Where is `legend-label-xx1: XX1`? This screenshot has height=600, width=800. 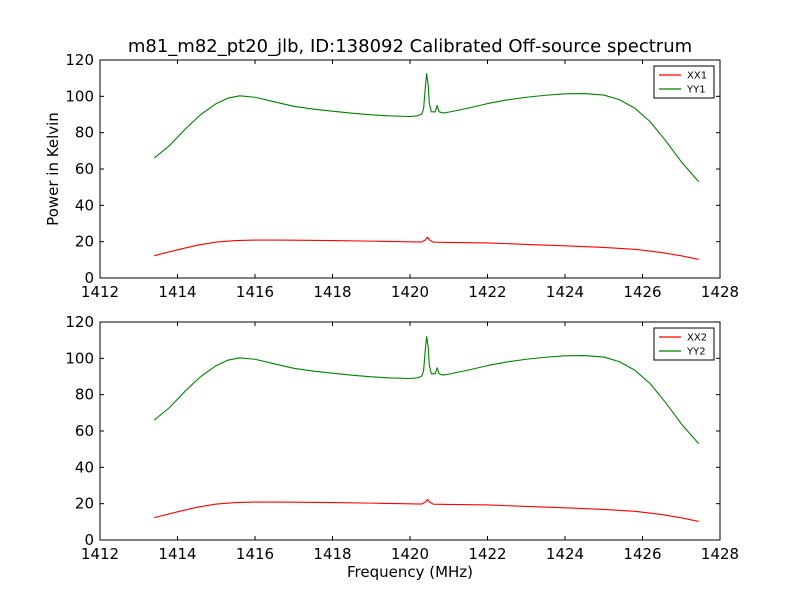 legend-label-xx1: XX1 is located at coordinates (697, 76).